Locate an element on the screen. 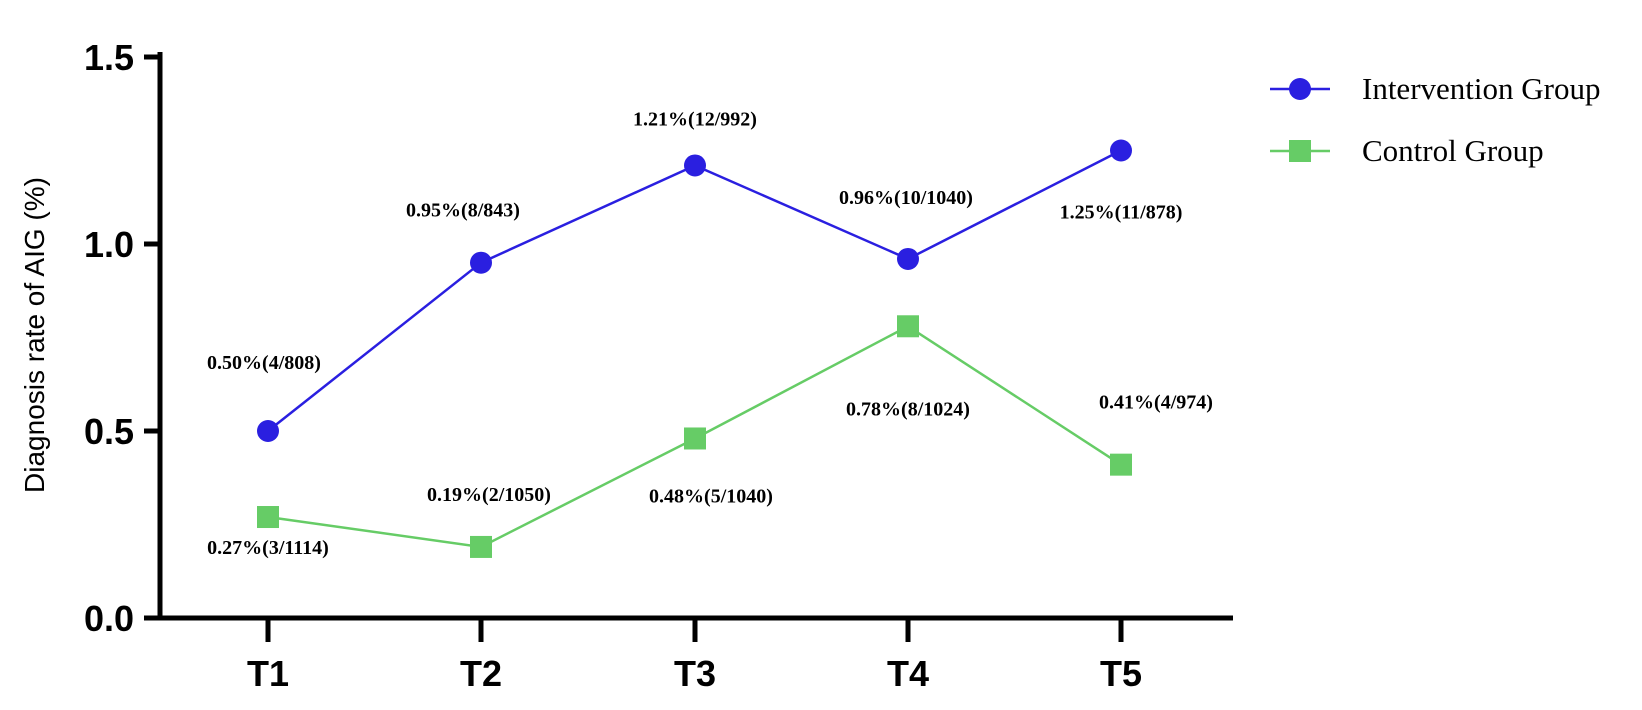  legend-entry-label: Control Group is located at coordinates (1453, 150).